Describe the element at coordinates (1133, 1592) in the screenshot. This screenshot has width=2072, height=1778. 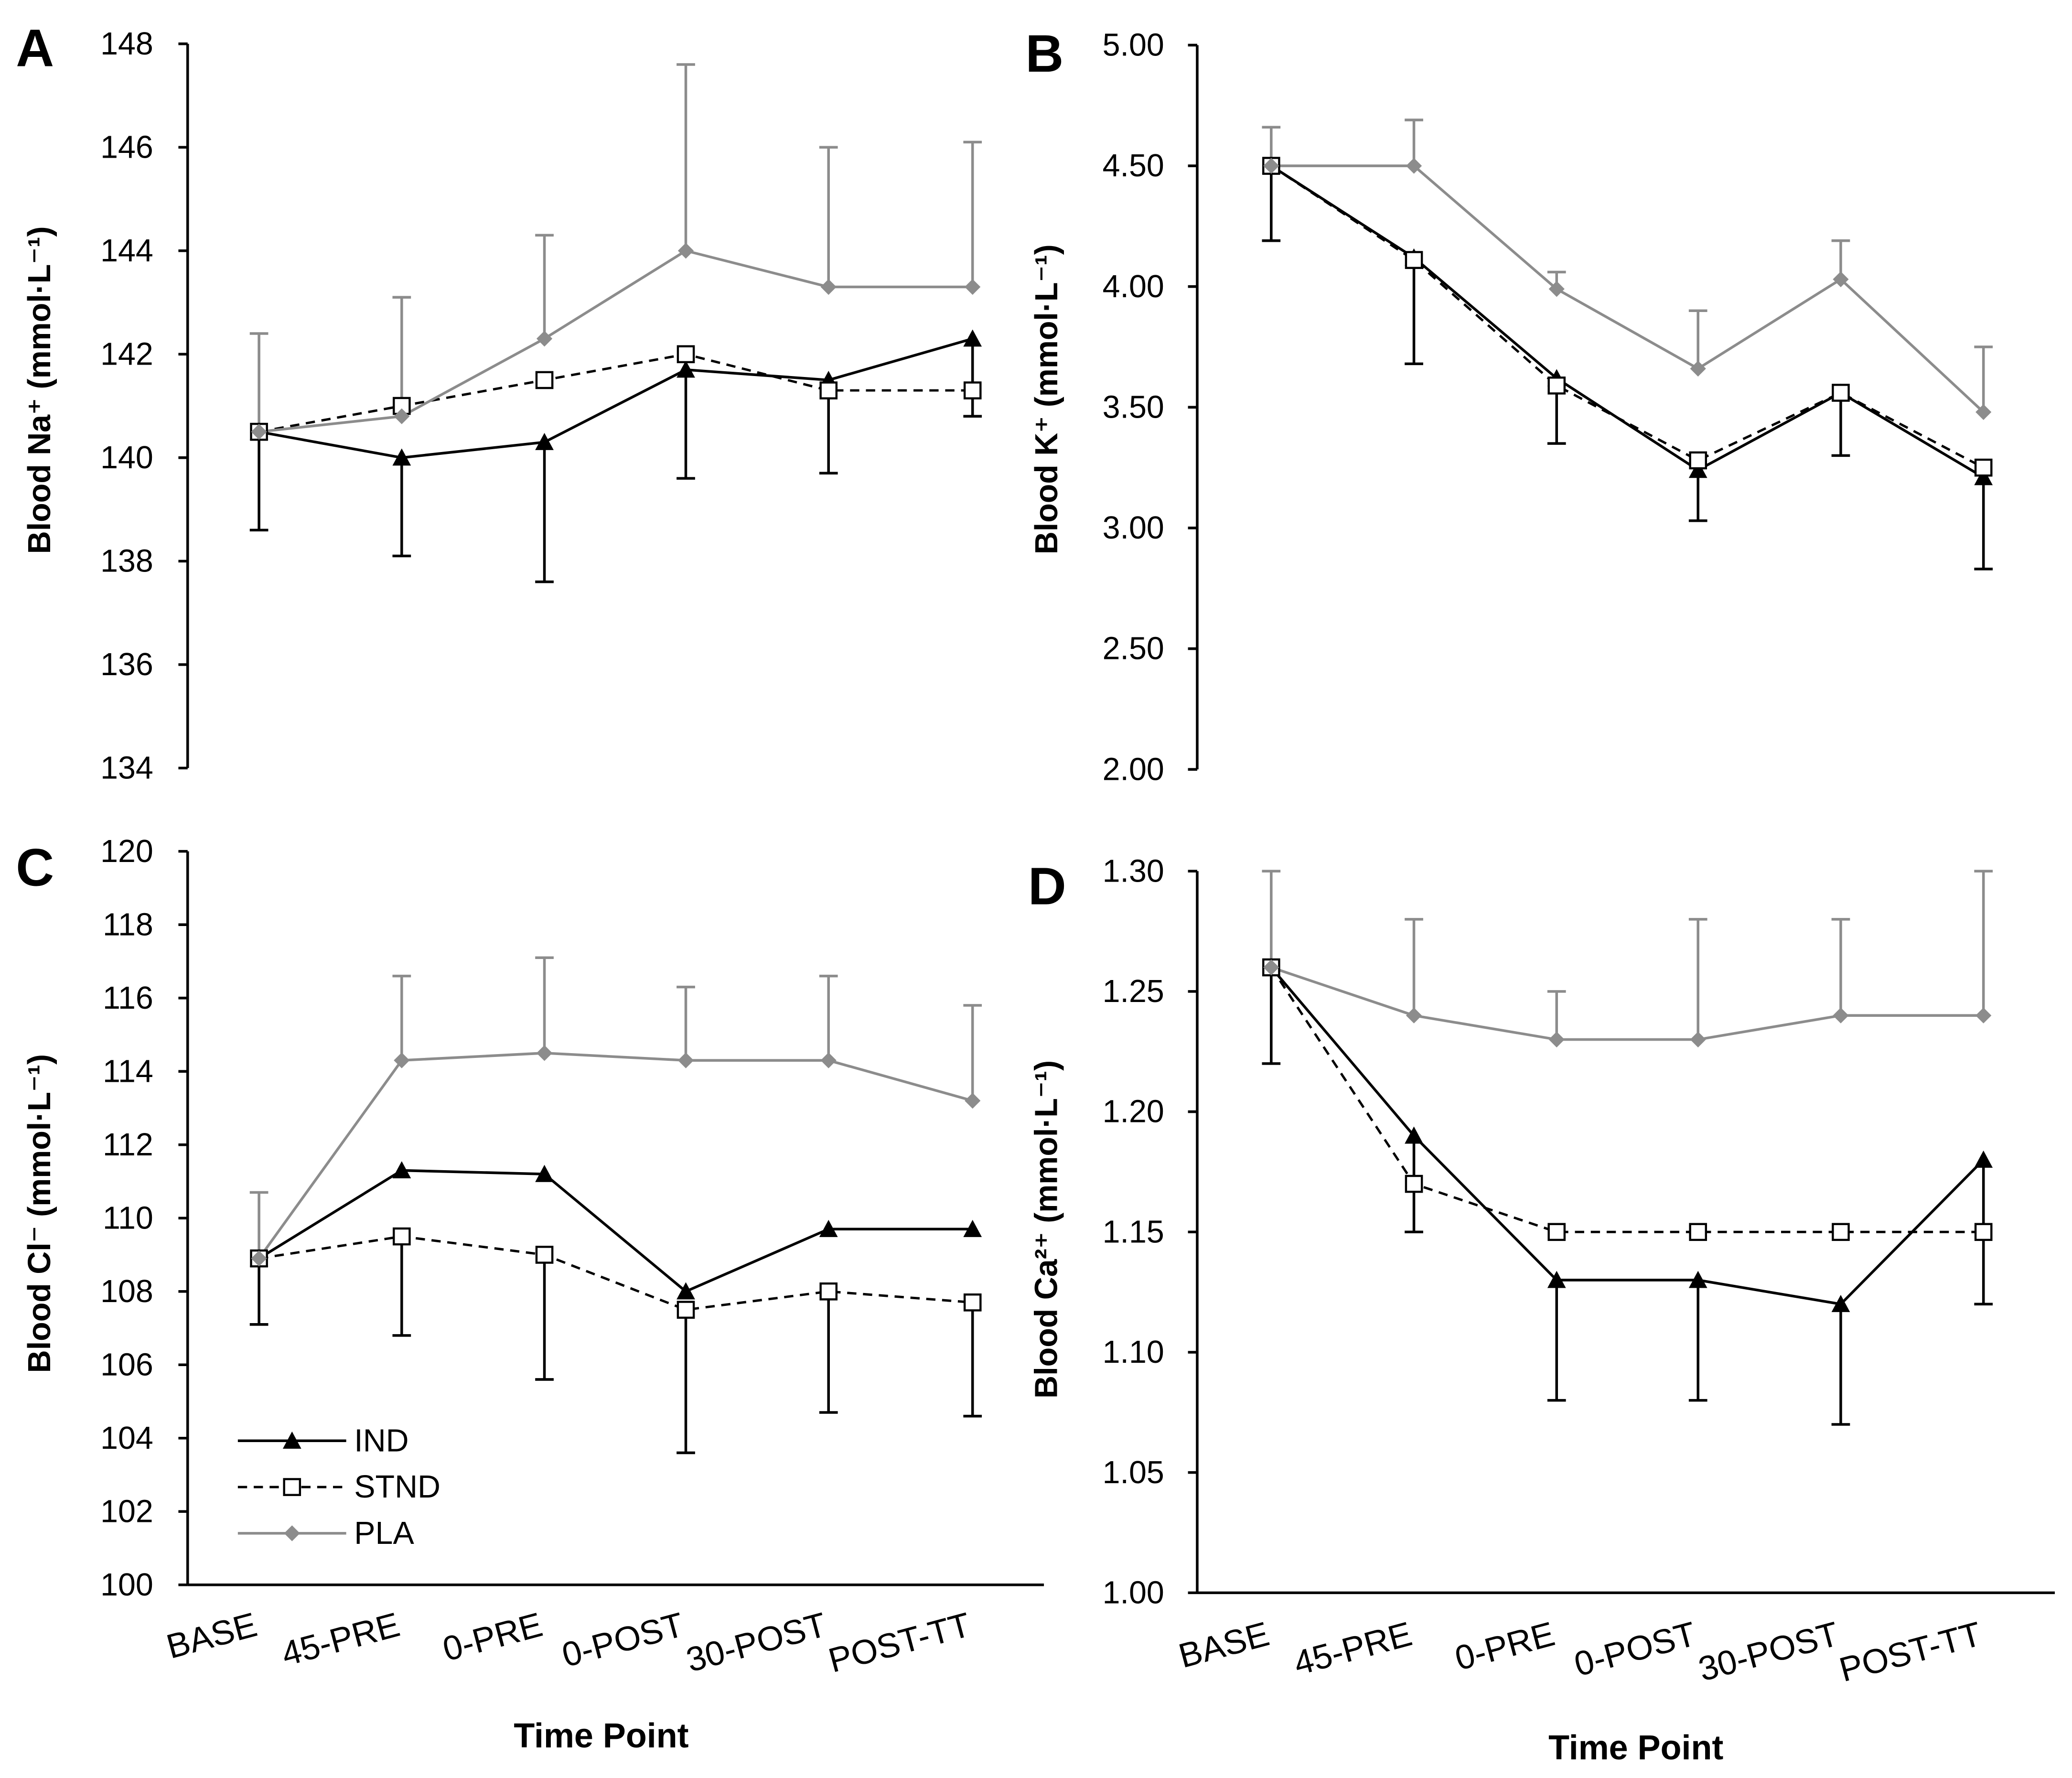
I see `y-tick-label: 1.00` at that location.